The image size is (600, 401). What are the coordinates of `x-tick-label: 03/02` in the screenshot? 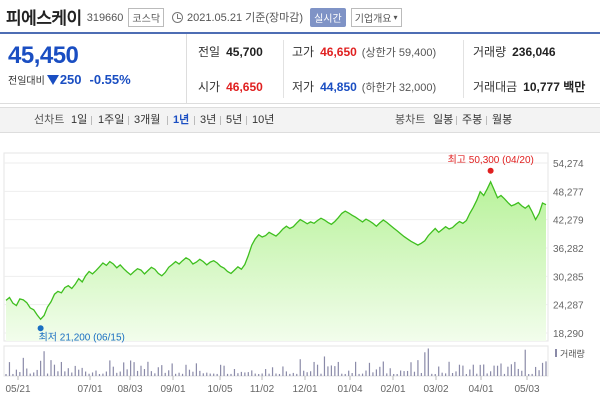 It's located at (435, 389).